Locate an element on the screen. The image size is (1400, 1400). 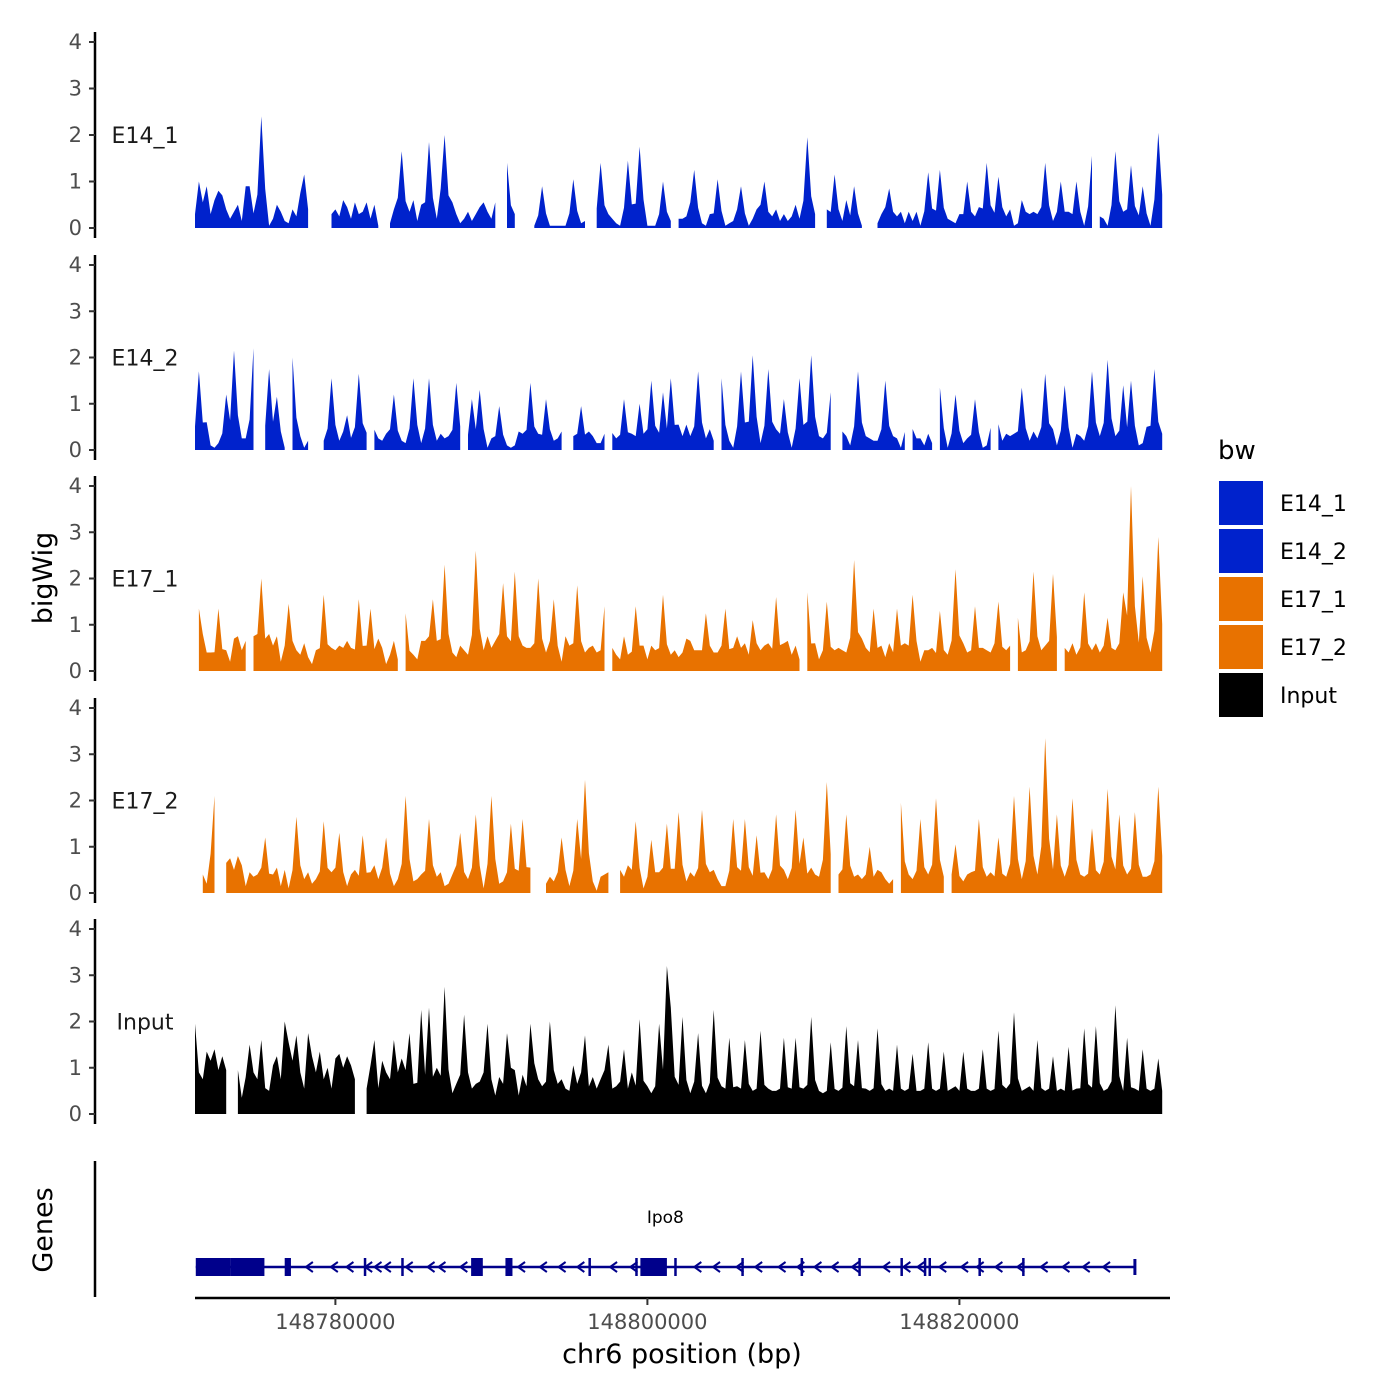
legend-label: E14_2 is located at coordinates (1313, 552).